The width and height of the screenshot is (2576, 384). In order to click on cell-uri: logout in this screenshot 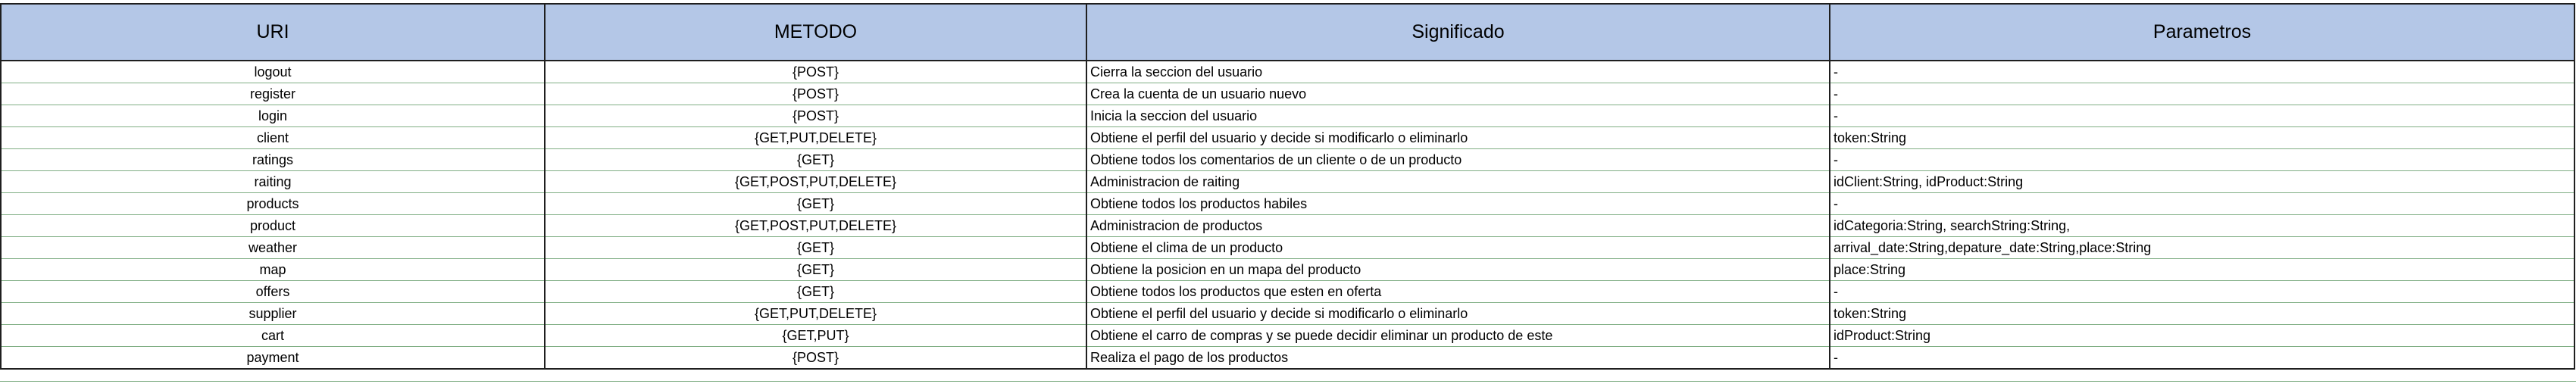, I will do `click(273, 71)`.